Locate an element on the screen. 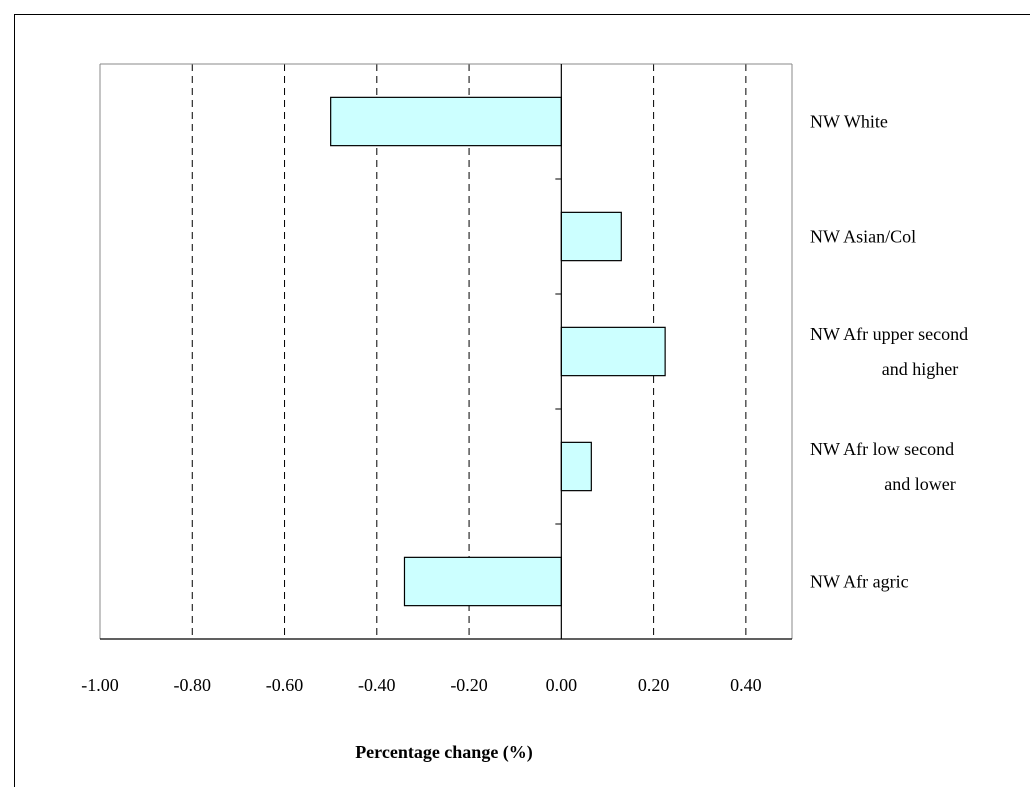 Image resolution: width=1030 pixels, height=787 pixels. category-label: NW Afr upper second and higher is located at coordinates (889, 351).